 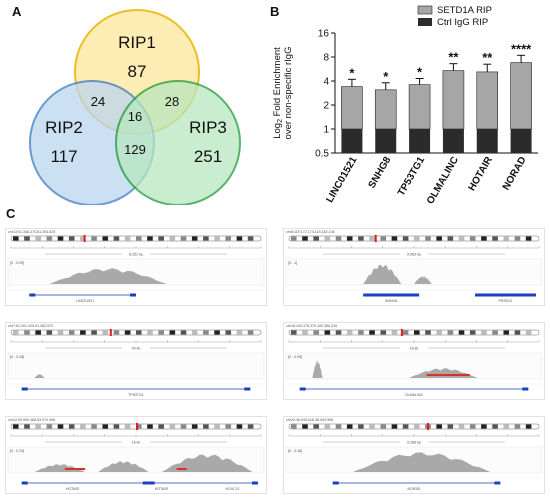 What do you see at coordinates (30, 326) in the screenshot?
I see `track-locus: chr7:61,301,429-61,362,572` at bounding box center [30, 326].